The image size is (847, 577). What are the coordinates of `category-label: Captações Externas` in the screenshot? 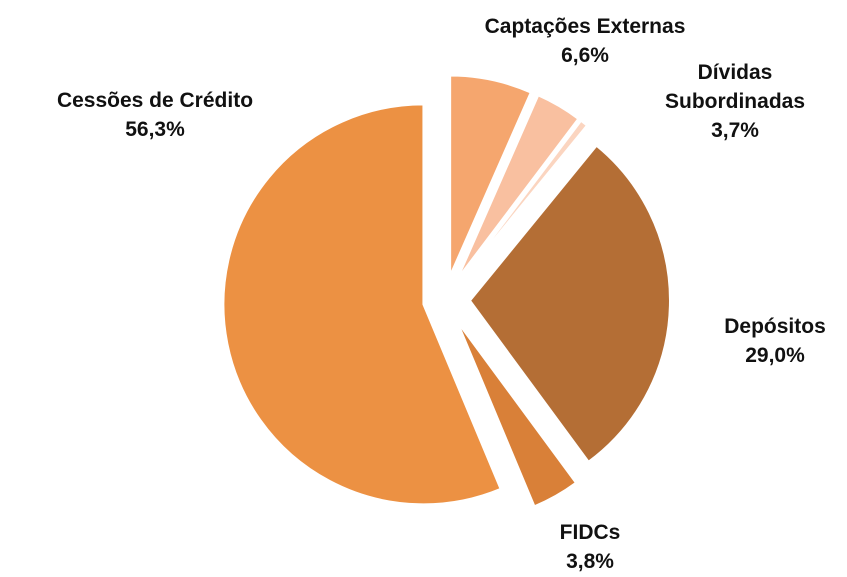 It's located at (585, 26).